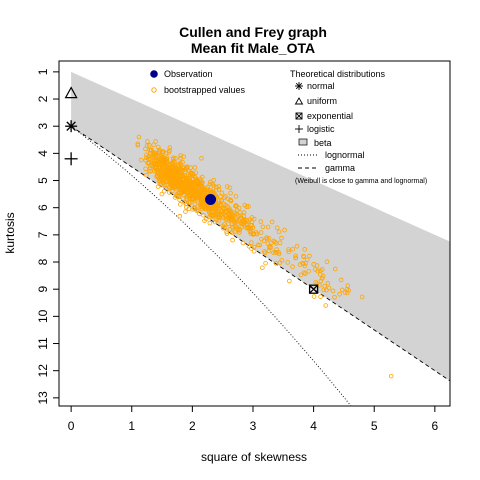 Image resolution: width=480 pixels, height=480 pixels. I want to click on legend-bootstrap-marker, so click(154, 90).